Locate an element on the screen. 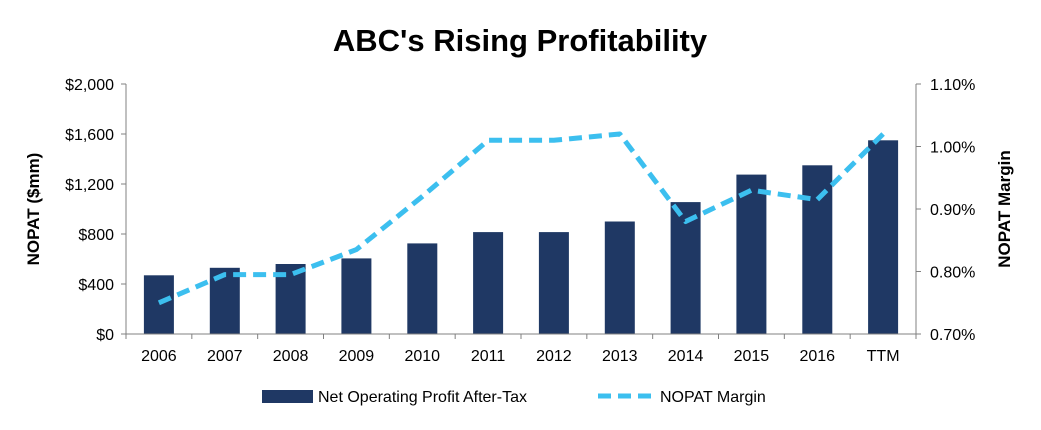 The height and width of the screenshot is (430, 1041). bar-2014 is located at coordinates (685, 268).